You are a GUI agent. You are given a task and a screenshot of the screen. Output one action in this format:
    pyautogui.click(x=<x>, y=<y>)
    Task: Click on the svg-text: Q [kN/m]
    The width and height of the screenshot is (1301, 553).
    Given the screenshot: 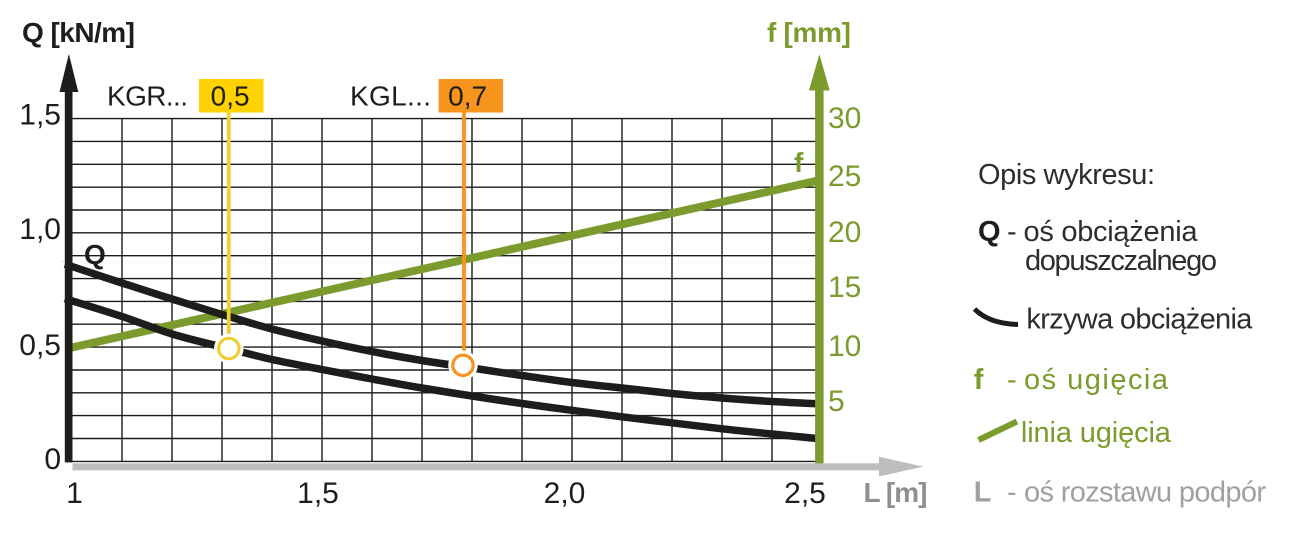 What is the action you would take?
    pyautogui.click(x=78, y=32)
    